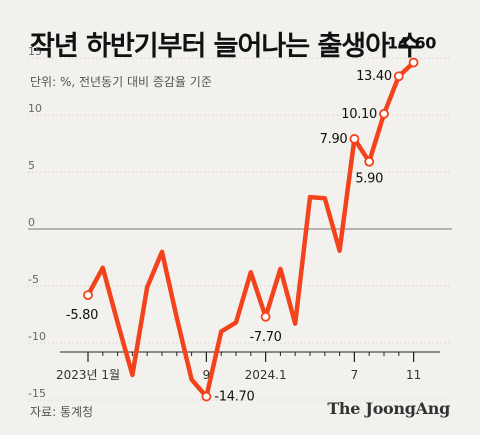 Image resolution: width=480 pixels, height=435 pixels. What do you see at coordinates (411, 43) in the screenshot?
I see `data-label: 14.60` at bounding box center [411, 43].